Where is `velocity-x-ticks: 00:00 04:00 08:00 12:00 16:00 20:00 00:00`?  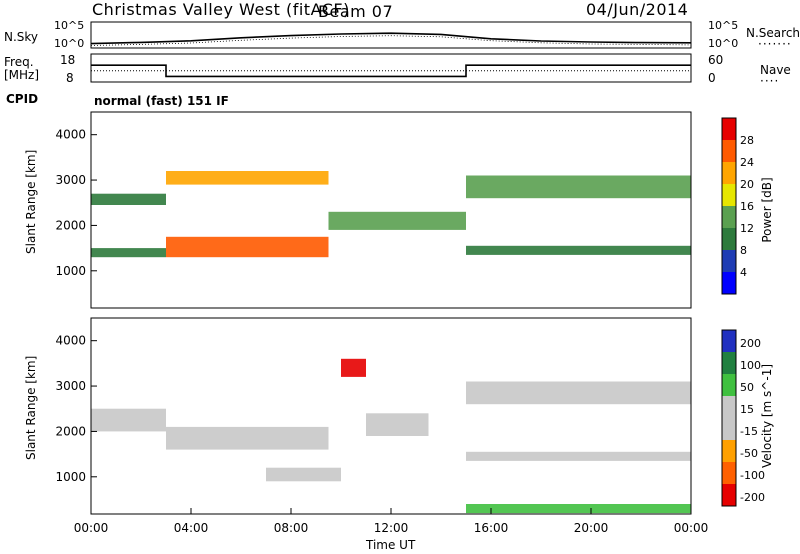 velocity-x-ticks: 00:00 04:00 08:00 12:00 16:00 20:00 00:00 is located at coordinates (391, 521).